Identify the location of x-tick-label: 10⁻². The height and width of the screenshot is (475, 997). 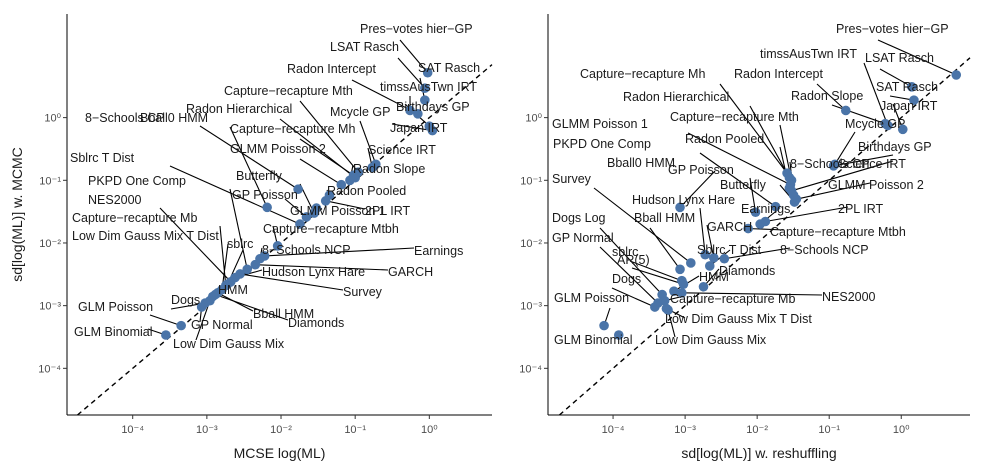
(281, 430).